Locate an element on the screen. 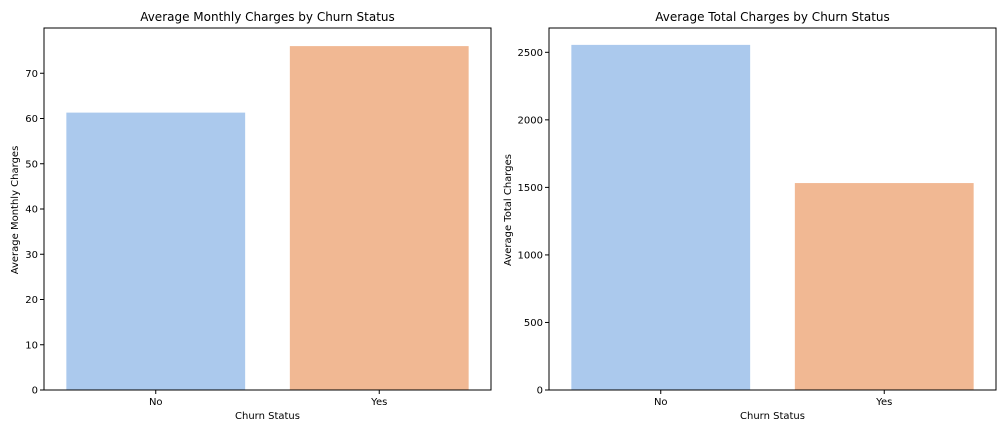 The width and height of the screenshot is (1008, 432). y-tick-label: 40 is located at coordinates (31, 210).